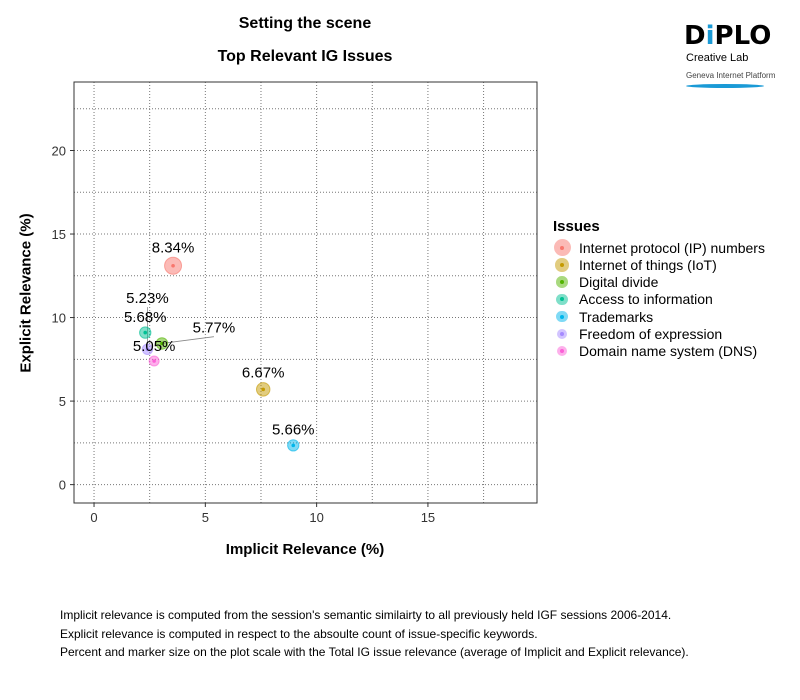  What do you see at coordinates (646, 299) in the screenshot?
I see `legend-label: Access to information` at bounding box center [646, 299].